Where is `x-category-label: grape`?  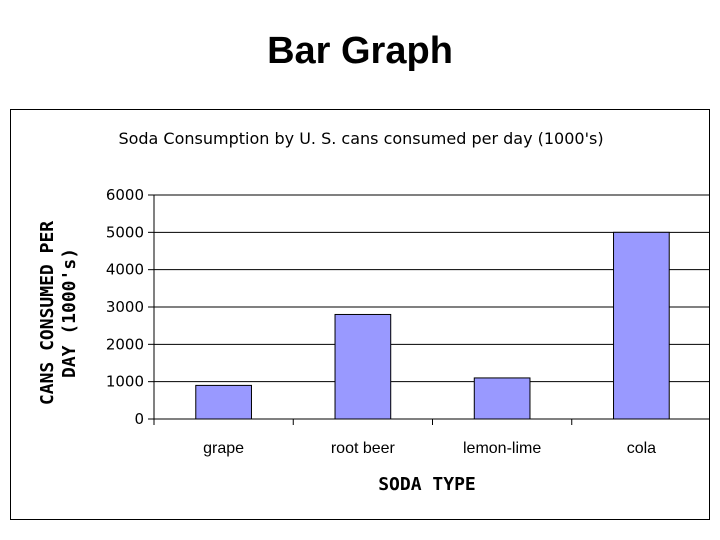
x-category-label: grape is located at coordinates (223, 448).